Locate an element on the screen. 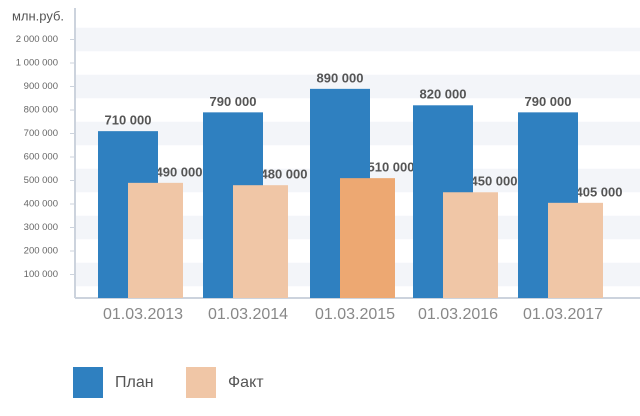 This screenshot has height=416, width=640. y-tick-label: 1 000 000 is located at coordinates (37, 63).